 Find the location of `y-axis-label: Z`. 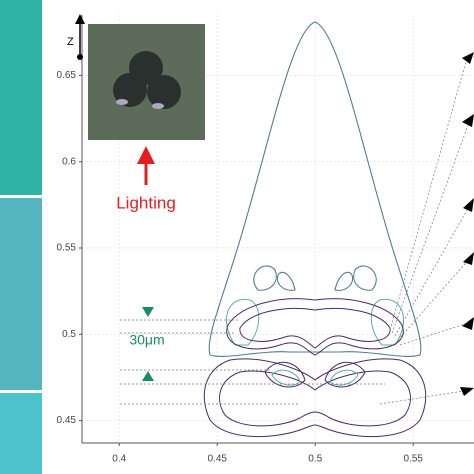

y-axis-label: Z is located at coordinates (70, 42).